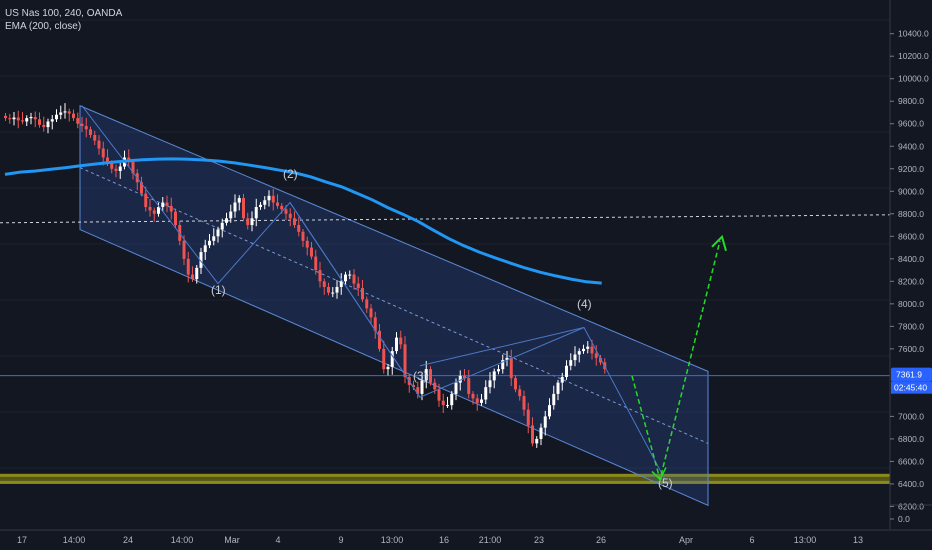  I want to click on price-tick-label: 10200.0, so click(913, 56).